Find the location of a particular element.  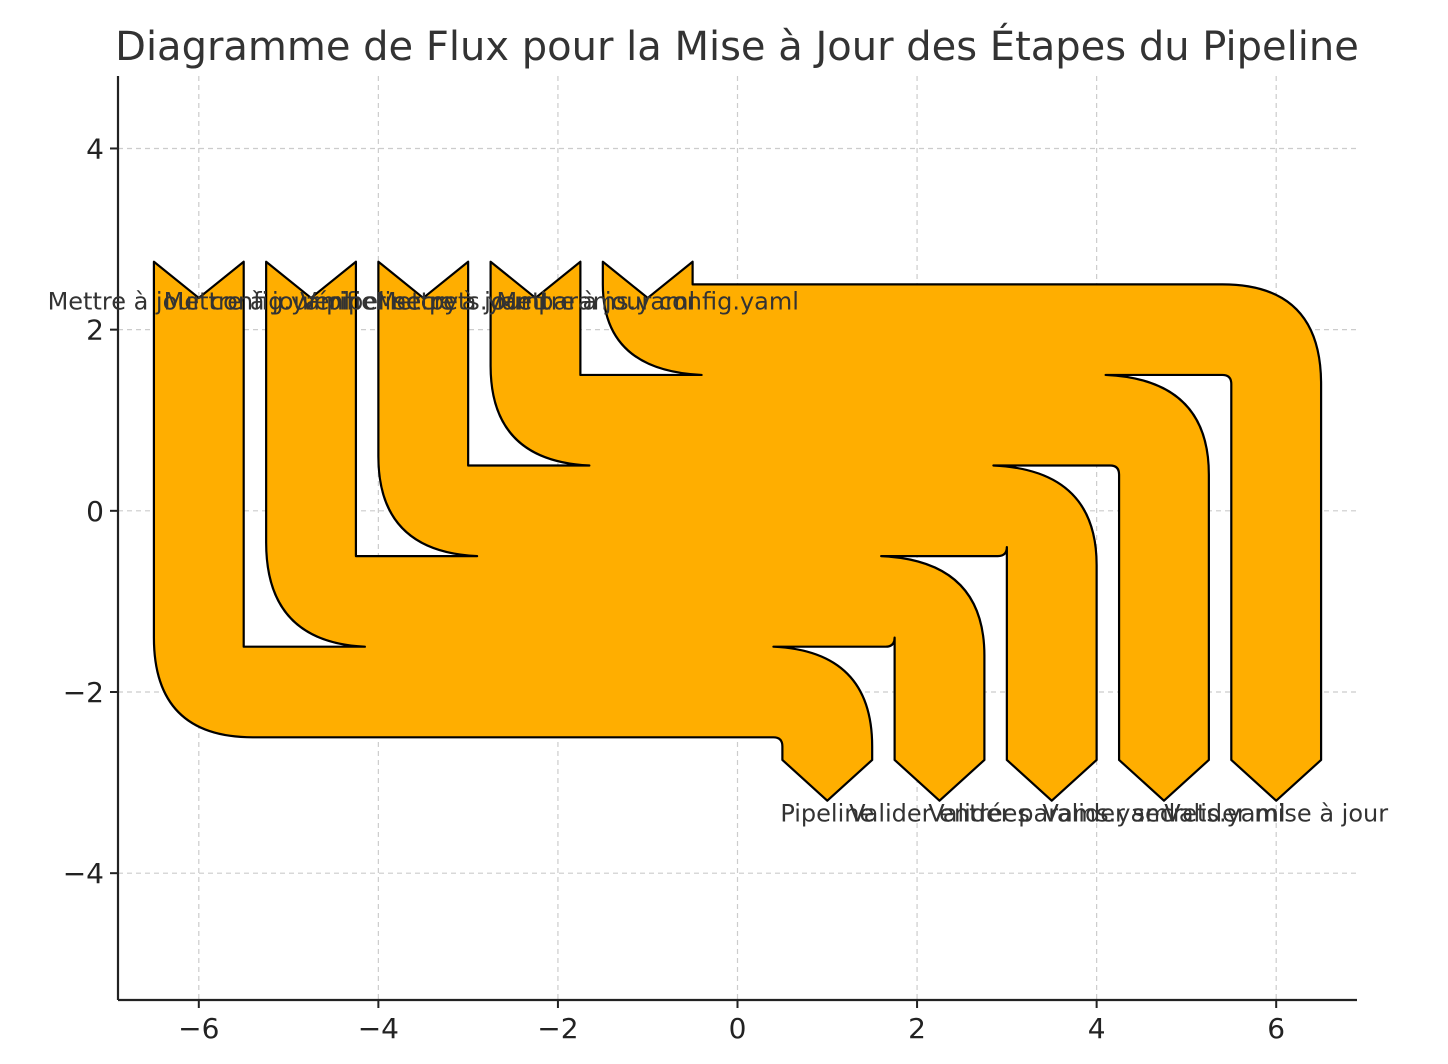

input-label: Mettre à jour params.yaml is located at coordinates (535, 301).